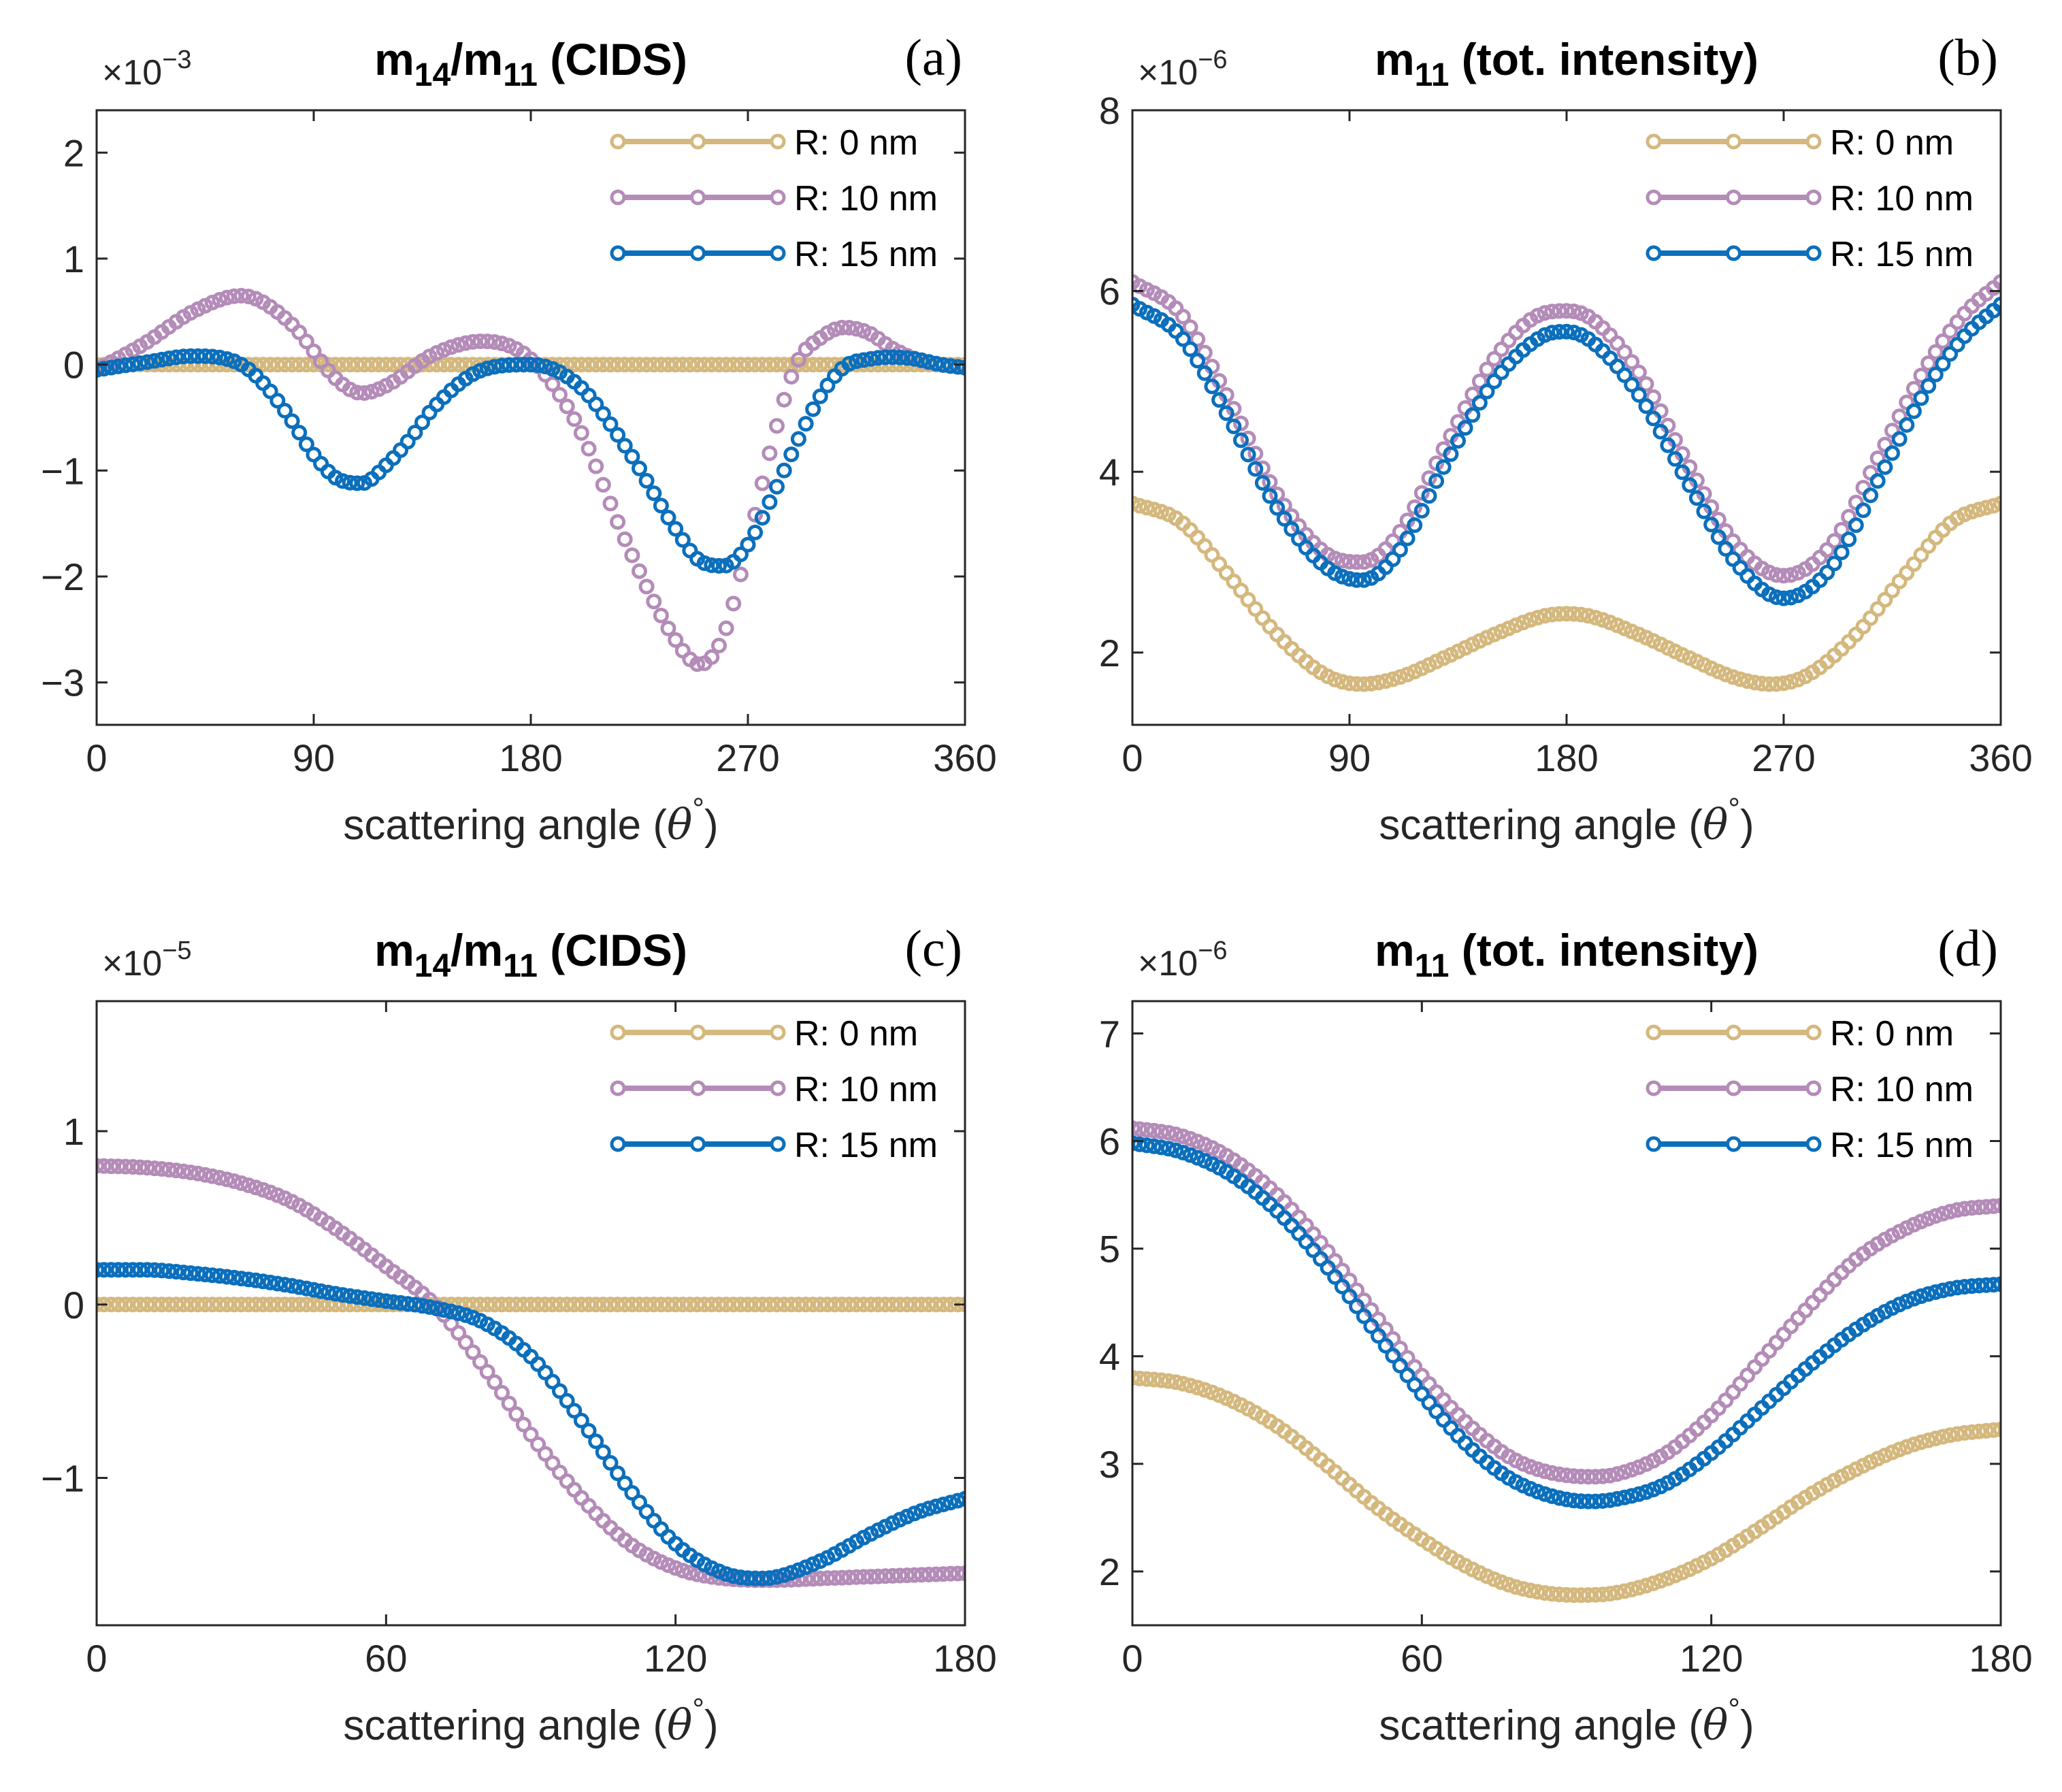  I want to click on x-axis-label-symbol: θ, so click(1715, 1725).